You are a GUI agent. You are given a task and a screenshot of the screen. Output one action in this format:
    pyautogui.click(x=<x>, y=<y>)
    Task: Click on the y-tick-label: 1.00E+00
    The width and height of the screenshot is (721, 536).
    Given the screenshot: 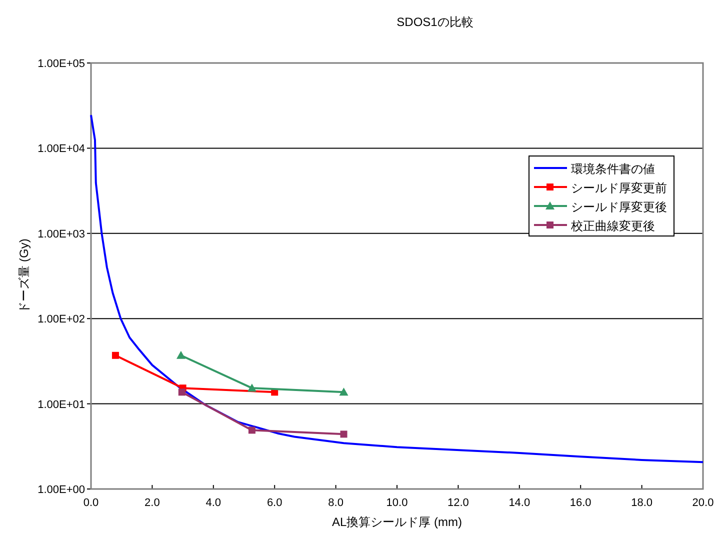 What is the action you would take?
    pyautogui.click(x=61, y=490)
    